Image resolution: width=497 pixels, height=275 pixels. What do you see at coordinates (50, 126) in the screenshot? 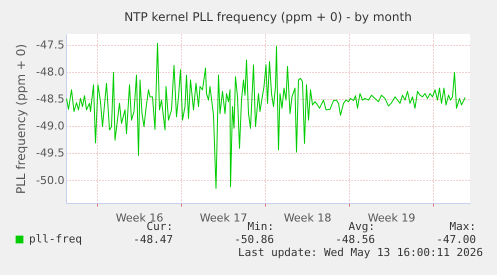
I see `y-tick-label: -49.0` at bounding box center [50, 126].